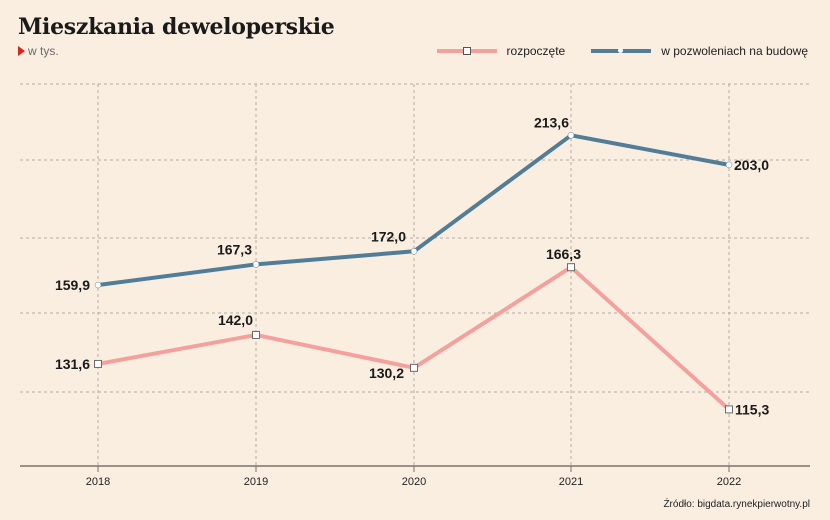 This screenshot has height=520, width=830. Describe the element at coordinates (234, 249) in the screenshot. I see `data-label-pozwolenia-2019: 167,3` at that location.